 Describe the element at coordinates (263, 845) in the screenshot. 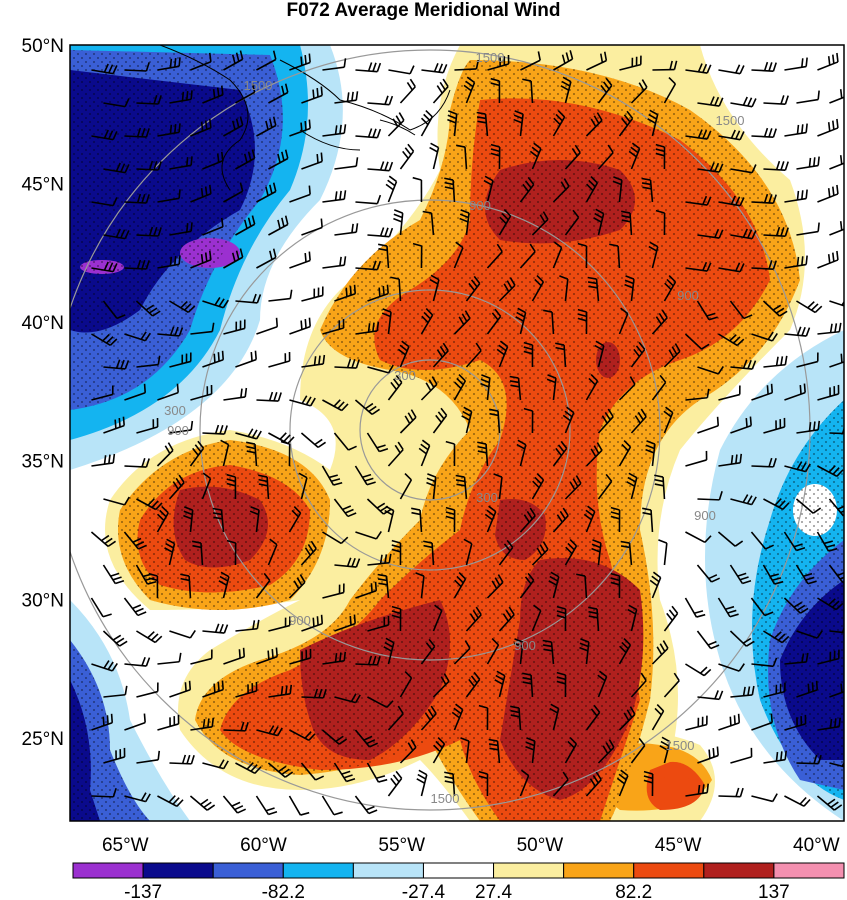

I see `lon-label: 60°W` at that location.